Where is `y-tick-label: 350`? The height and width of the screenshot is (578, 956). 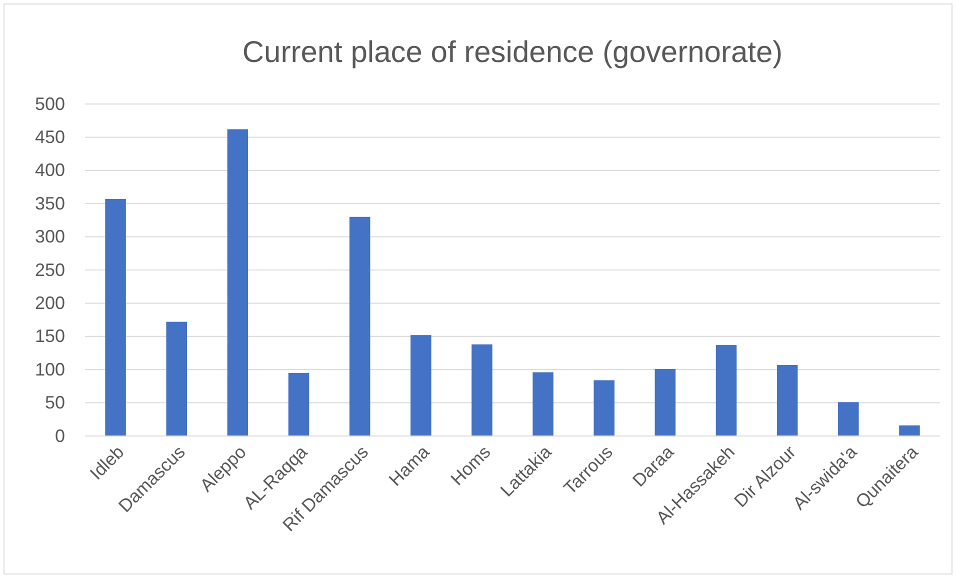 y-tick-label: 350 is located at coordinates (49, 203).